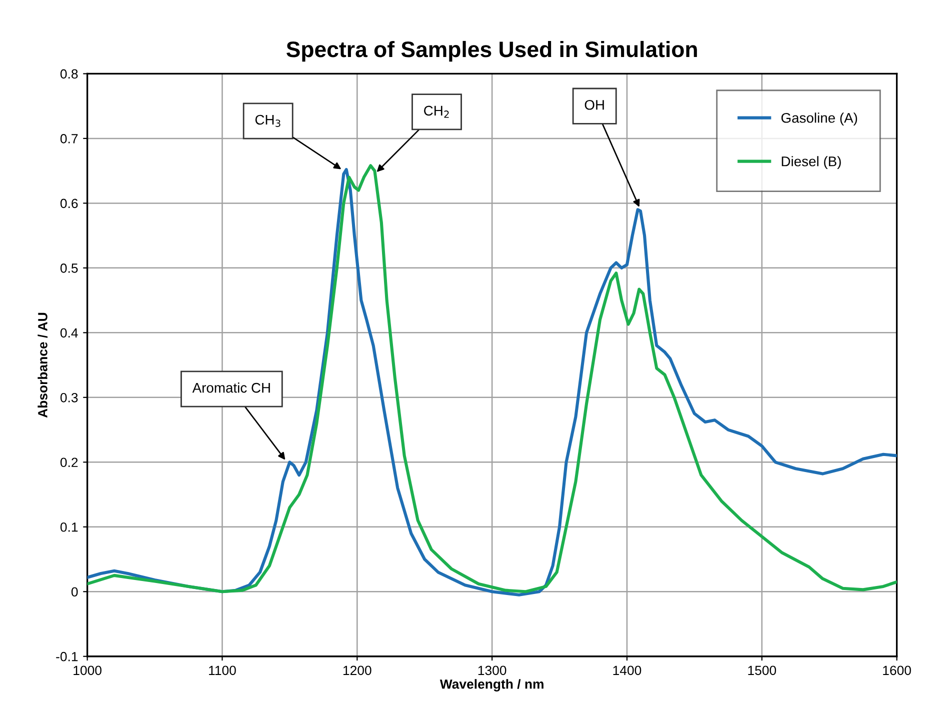 This screenshot has height=702, width=949. I want to click on y-tick-label: -0.1, so click(67, 657).